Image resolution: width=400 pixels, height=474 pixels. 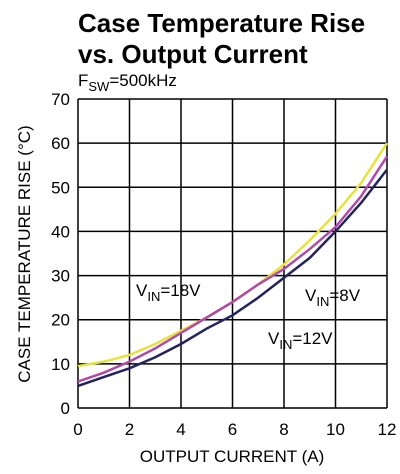 I want to click on x-tick-label: 6, so click(x=232, y=429).